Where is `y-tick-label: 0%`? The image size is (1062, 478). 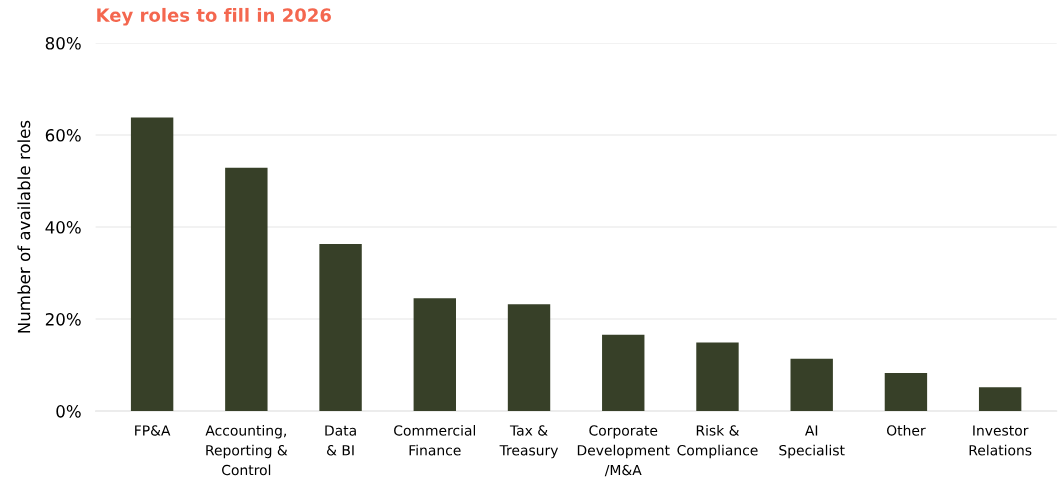
y-tick-label: 0% is located at coordinates (68, 411).